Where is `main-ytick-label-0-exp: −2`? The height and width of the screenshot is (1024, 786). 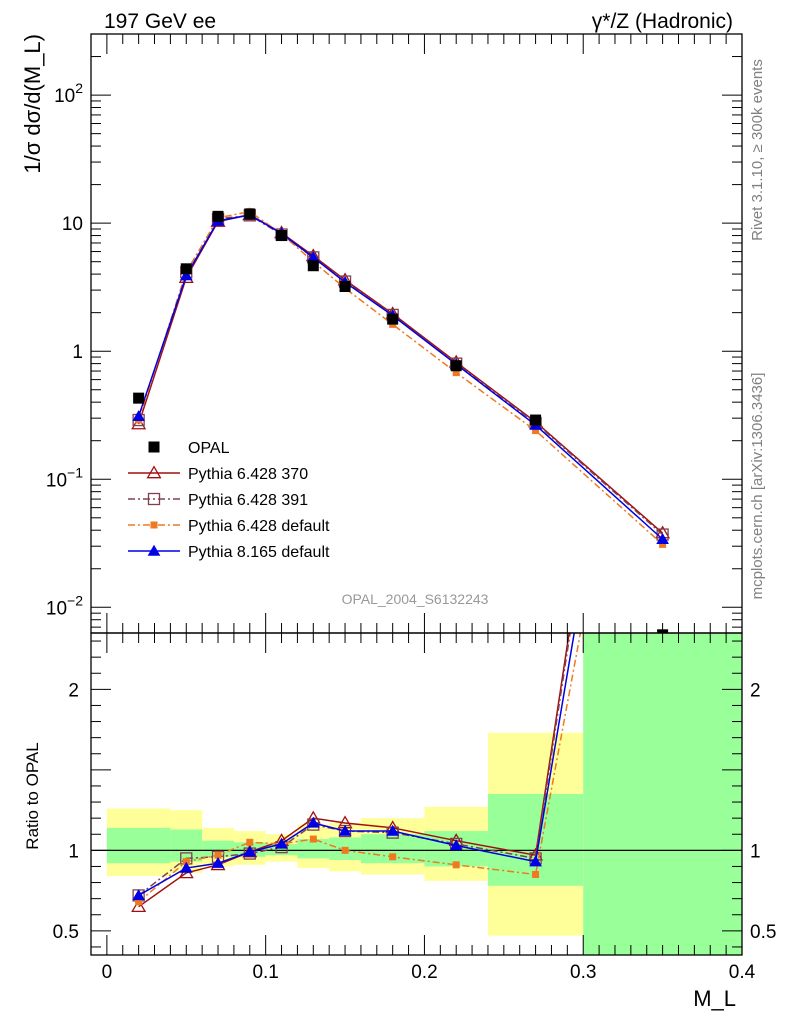
main-ytick-label-0-exp: −2 is located at coordinates (75, 600).